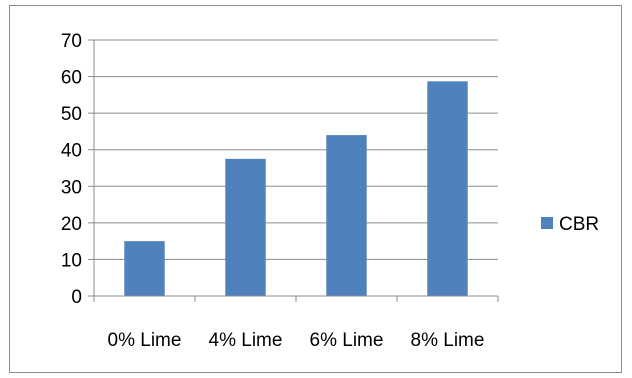 Image resolution: width=632 pixels, height=378 pixels. Describe the element at coordinates (71, 260) in the screenshot. I see `y-tick-label: 10` at that location.